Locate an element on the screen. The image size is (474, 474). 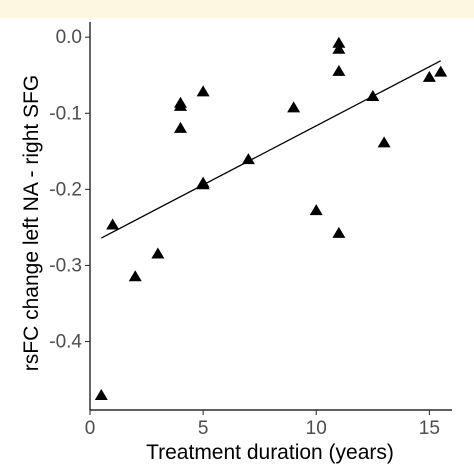
x-tick-label: 10 is located at coordinates (316, 428).